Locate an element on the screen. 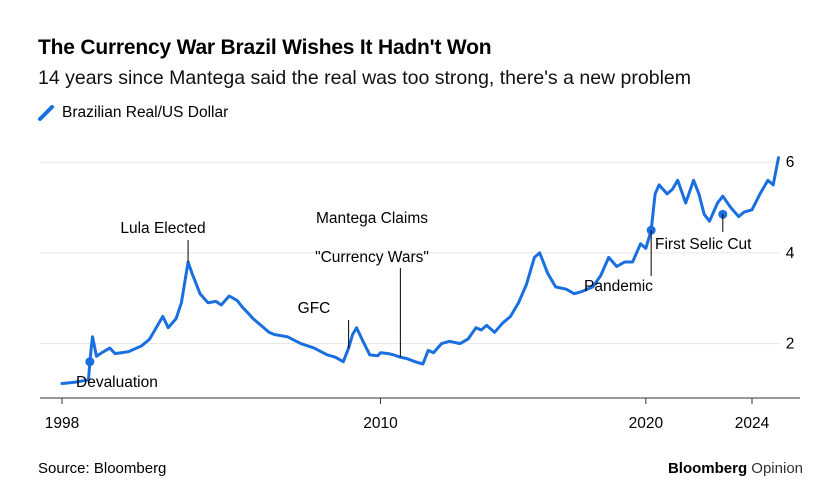 This screenshot has width=835, height=489. chart-legend: Brazilian Real/US Dollar is located at coordinates (133, 113).